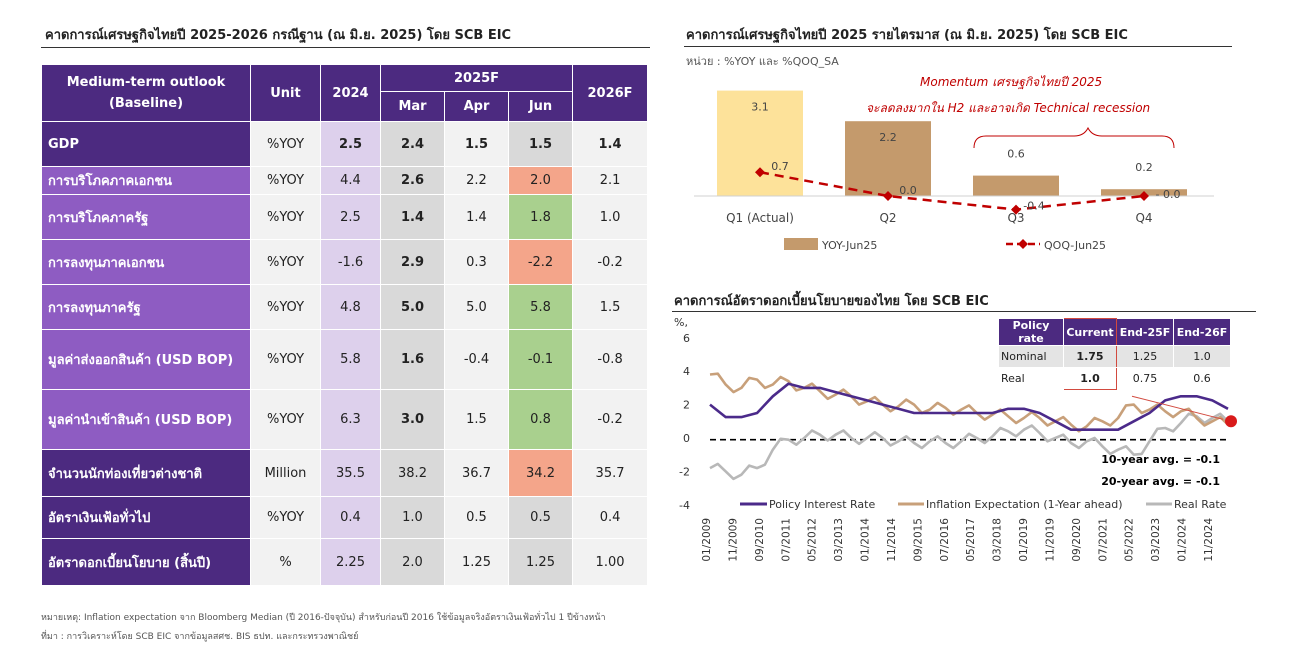 The height and width of the screenshot is (661, 1294). What do you see at coordinates (1209, 540) in the screenshot?
I see `x-tick-label: 11/2024` at bounding box center [1209, 540].